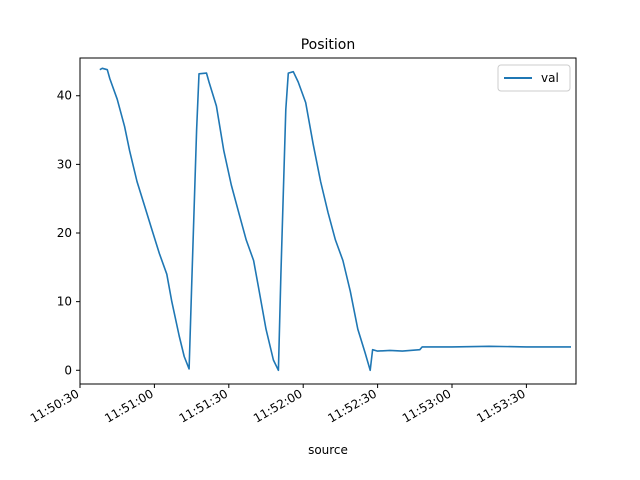  I want to click on y-tick-label: 30, so click(64, 164).